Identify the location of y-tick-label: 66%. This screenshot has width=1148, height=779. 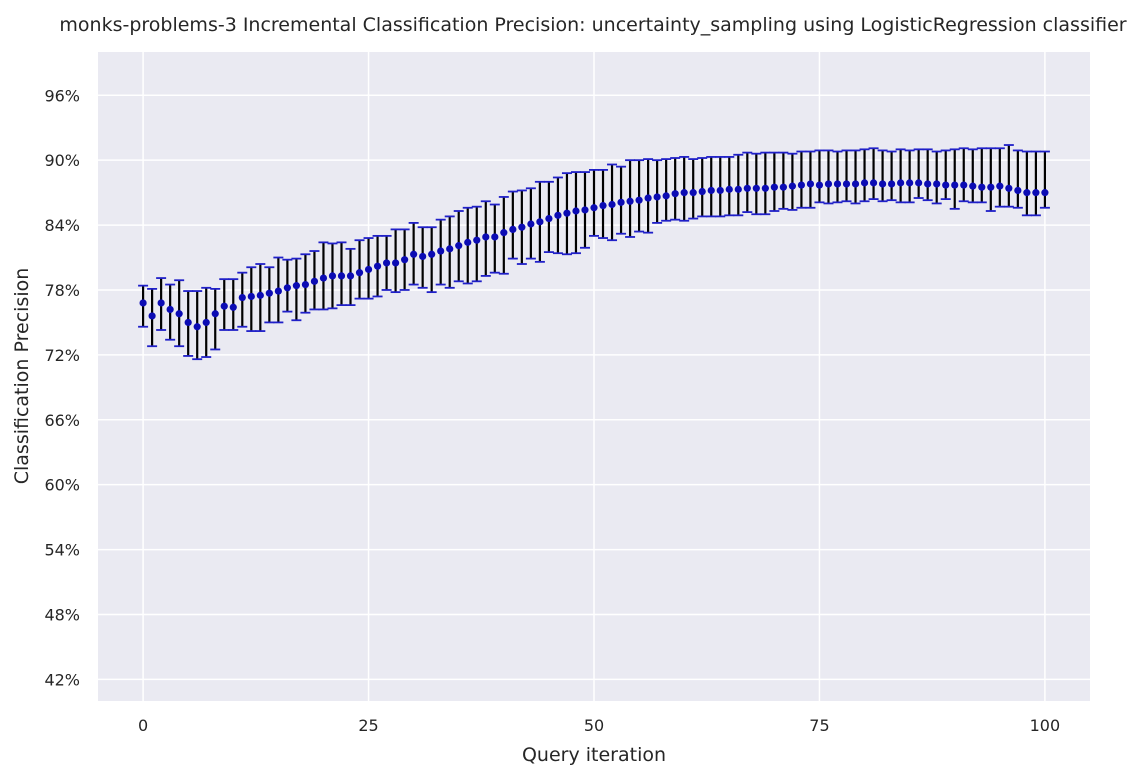
(62, 420).